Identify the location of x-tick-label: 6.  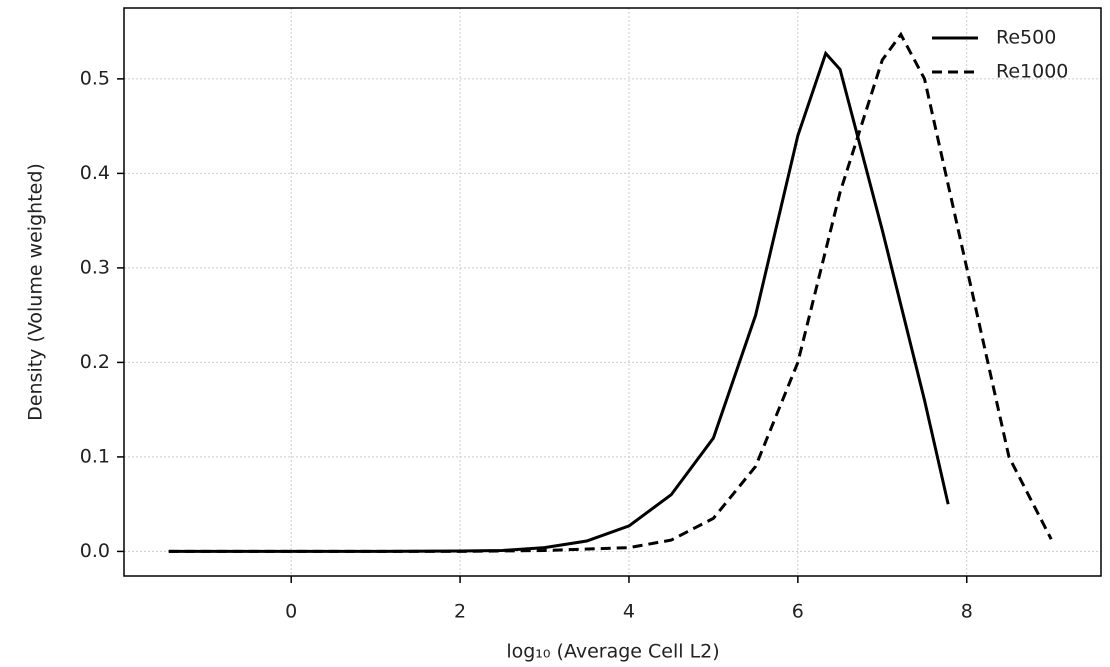
(798, 612).